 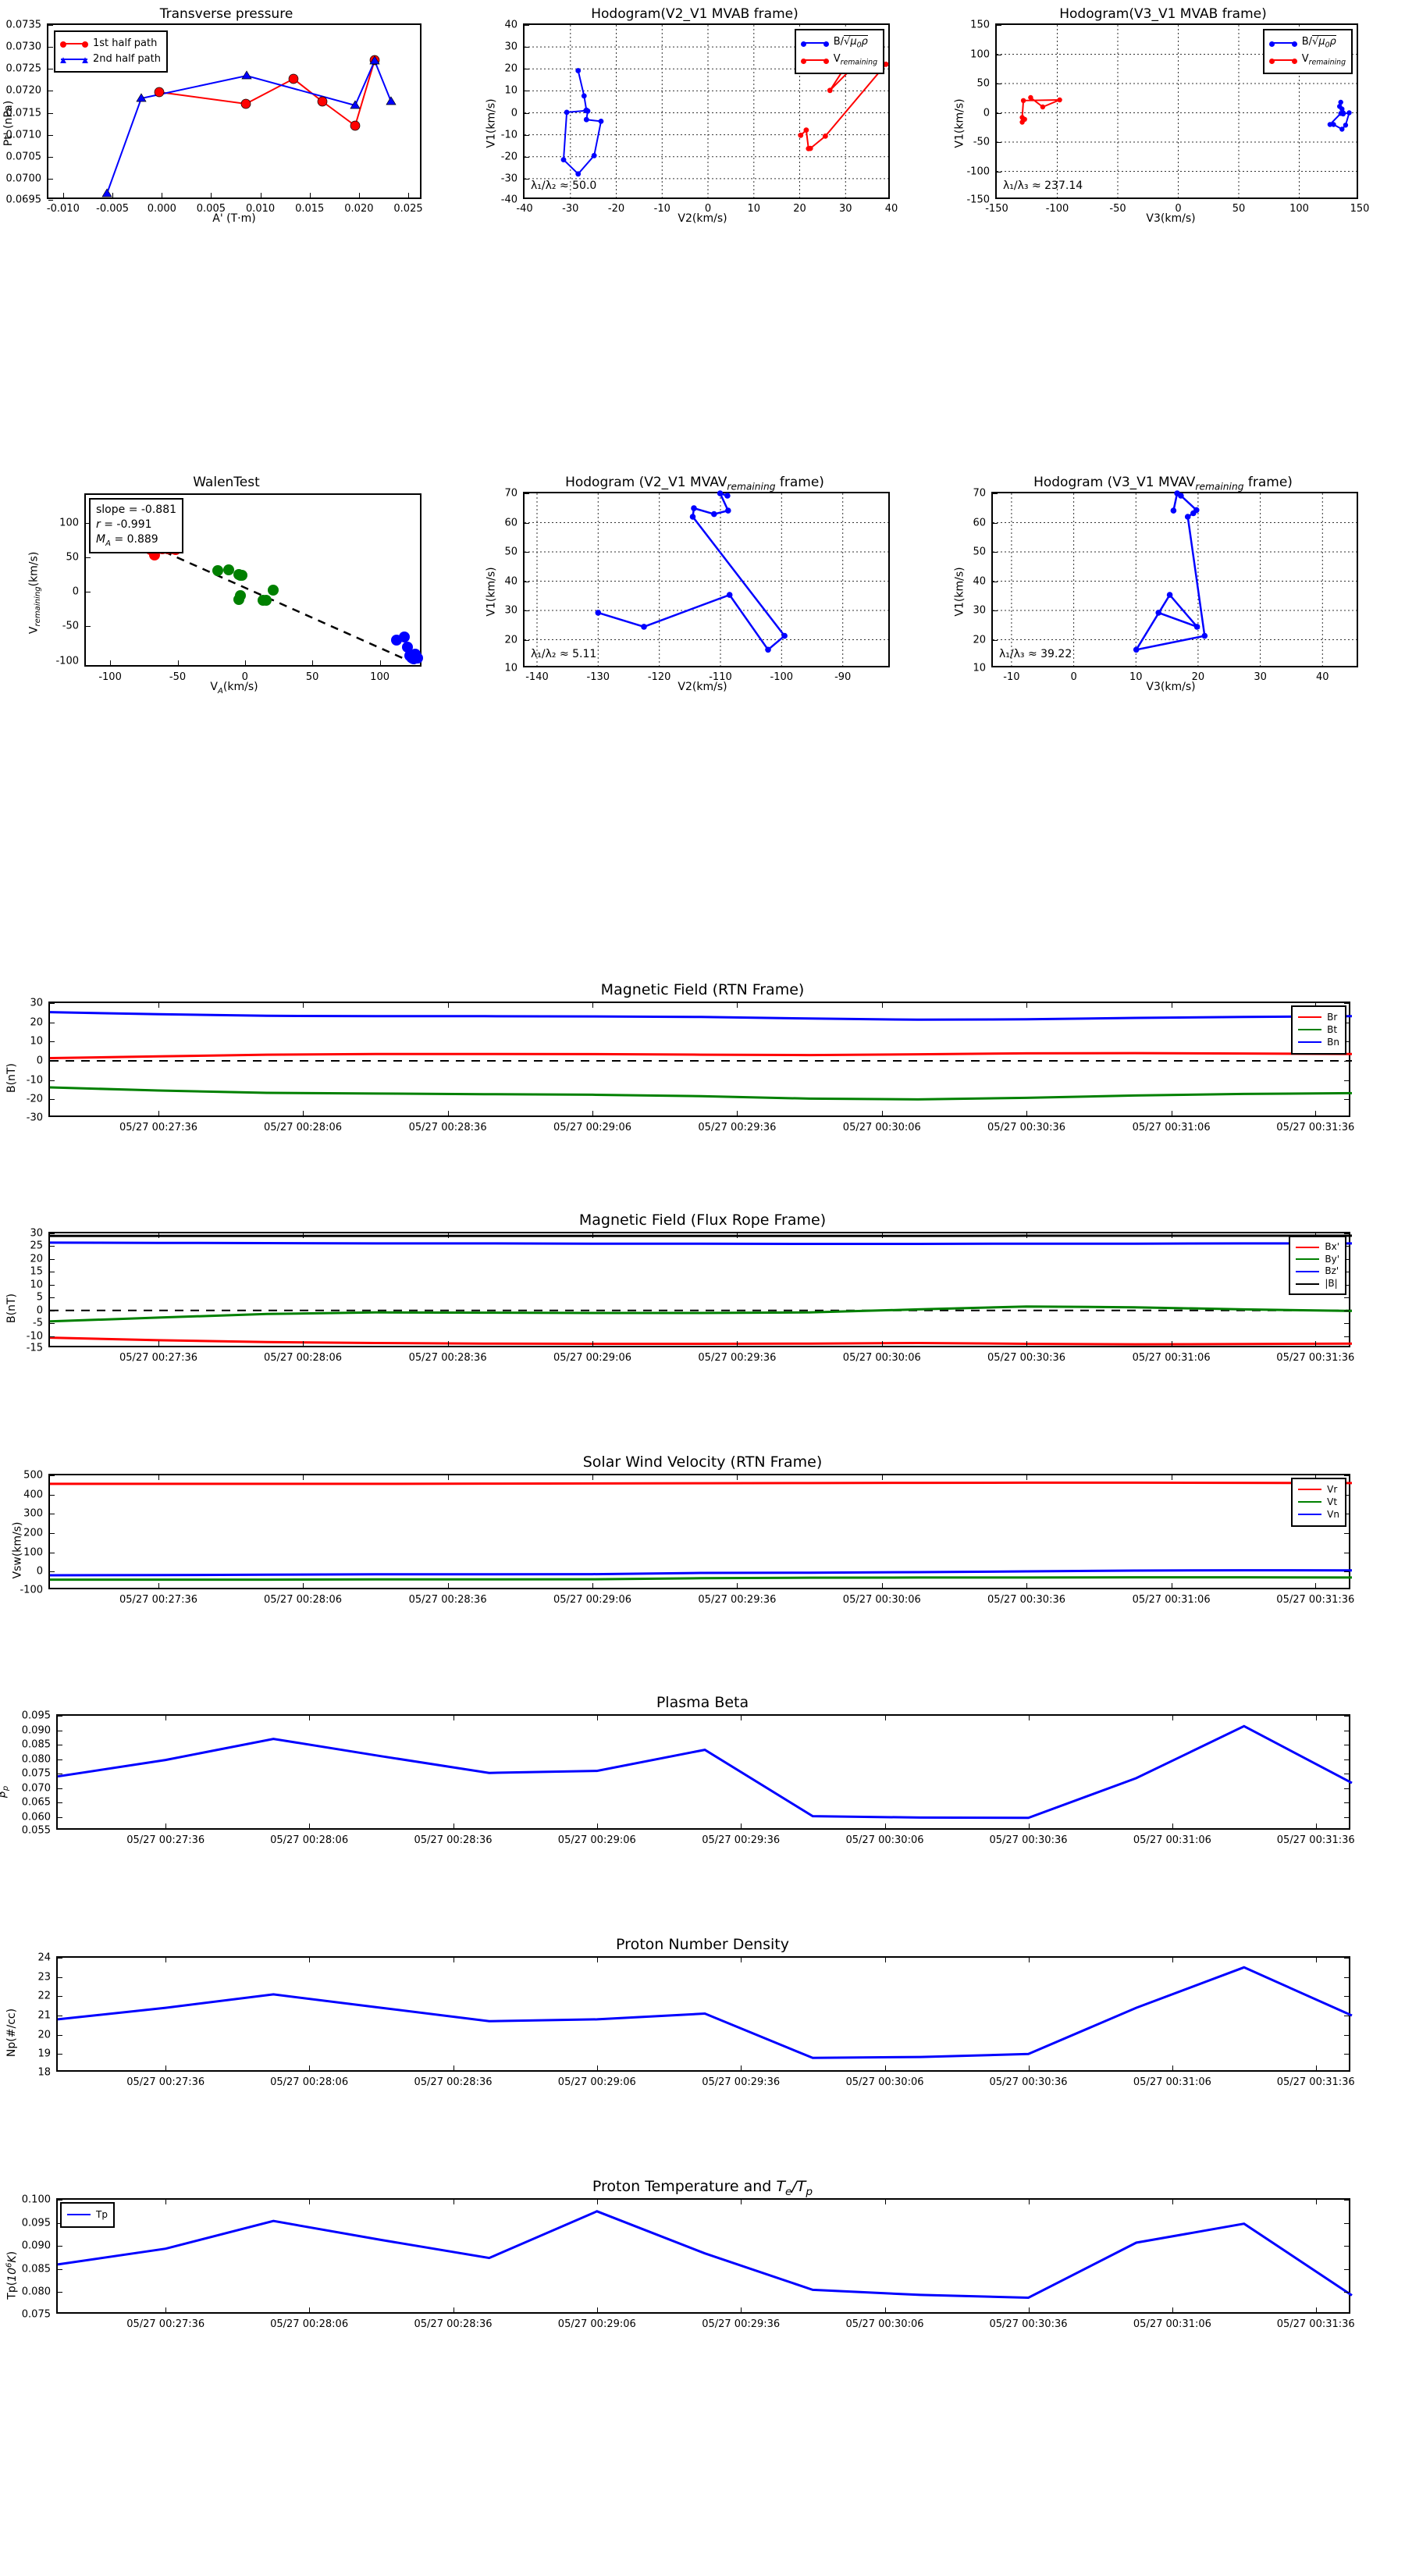 What do you see at coordinates (1283, 61) in the screenshot?
I see `line-swatch-red` at bounding box center [1283, 61].